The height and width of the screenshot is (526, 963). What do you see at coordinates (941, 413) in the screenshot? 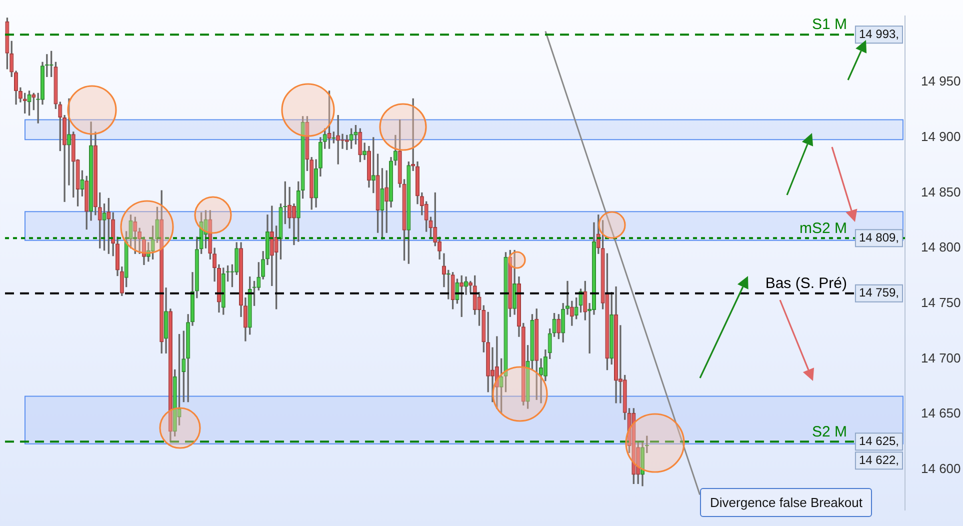
I see `y-tick-label: 14 650` at bounding box center [941, 413].